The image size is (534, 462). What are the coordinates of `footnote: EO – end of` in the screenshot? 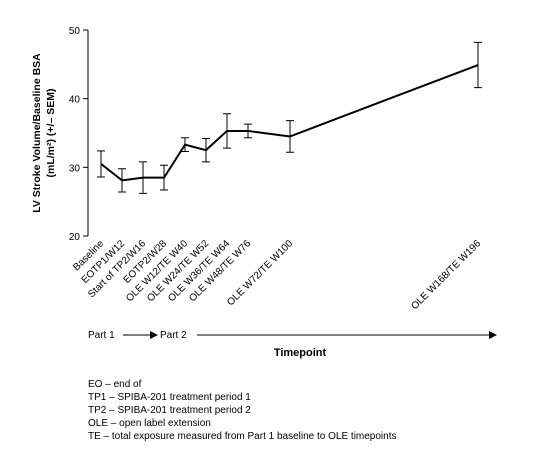 It's located at (115, 384).